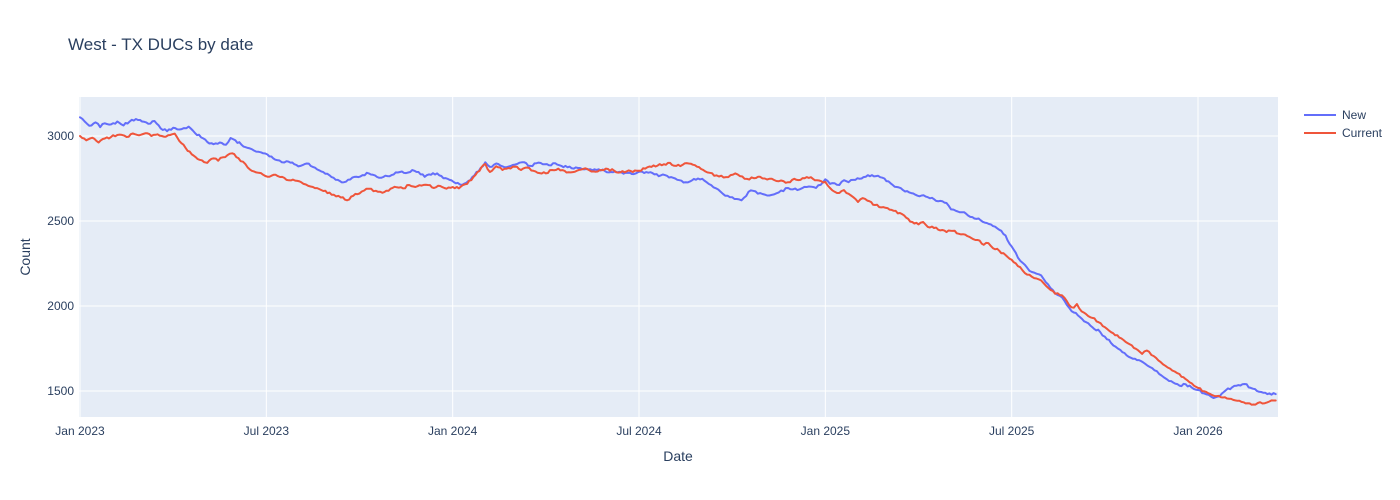 The image size is (1400, 500). I want to click on x-tick-label: Jul 2024, so click(639, 431).